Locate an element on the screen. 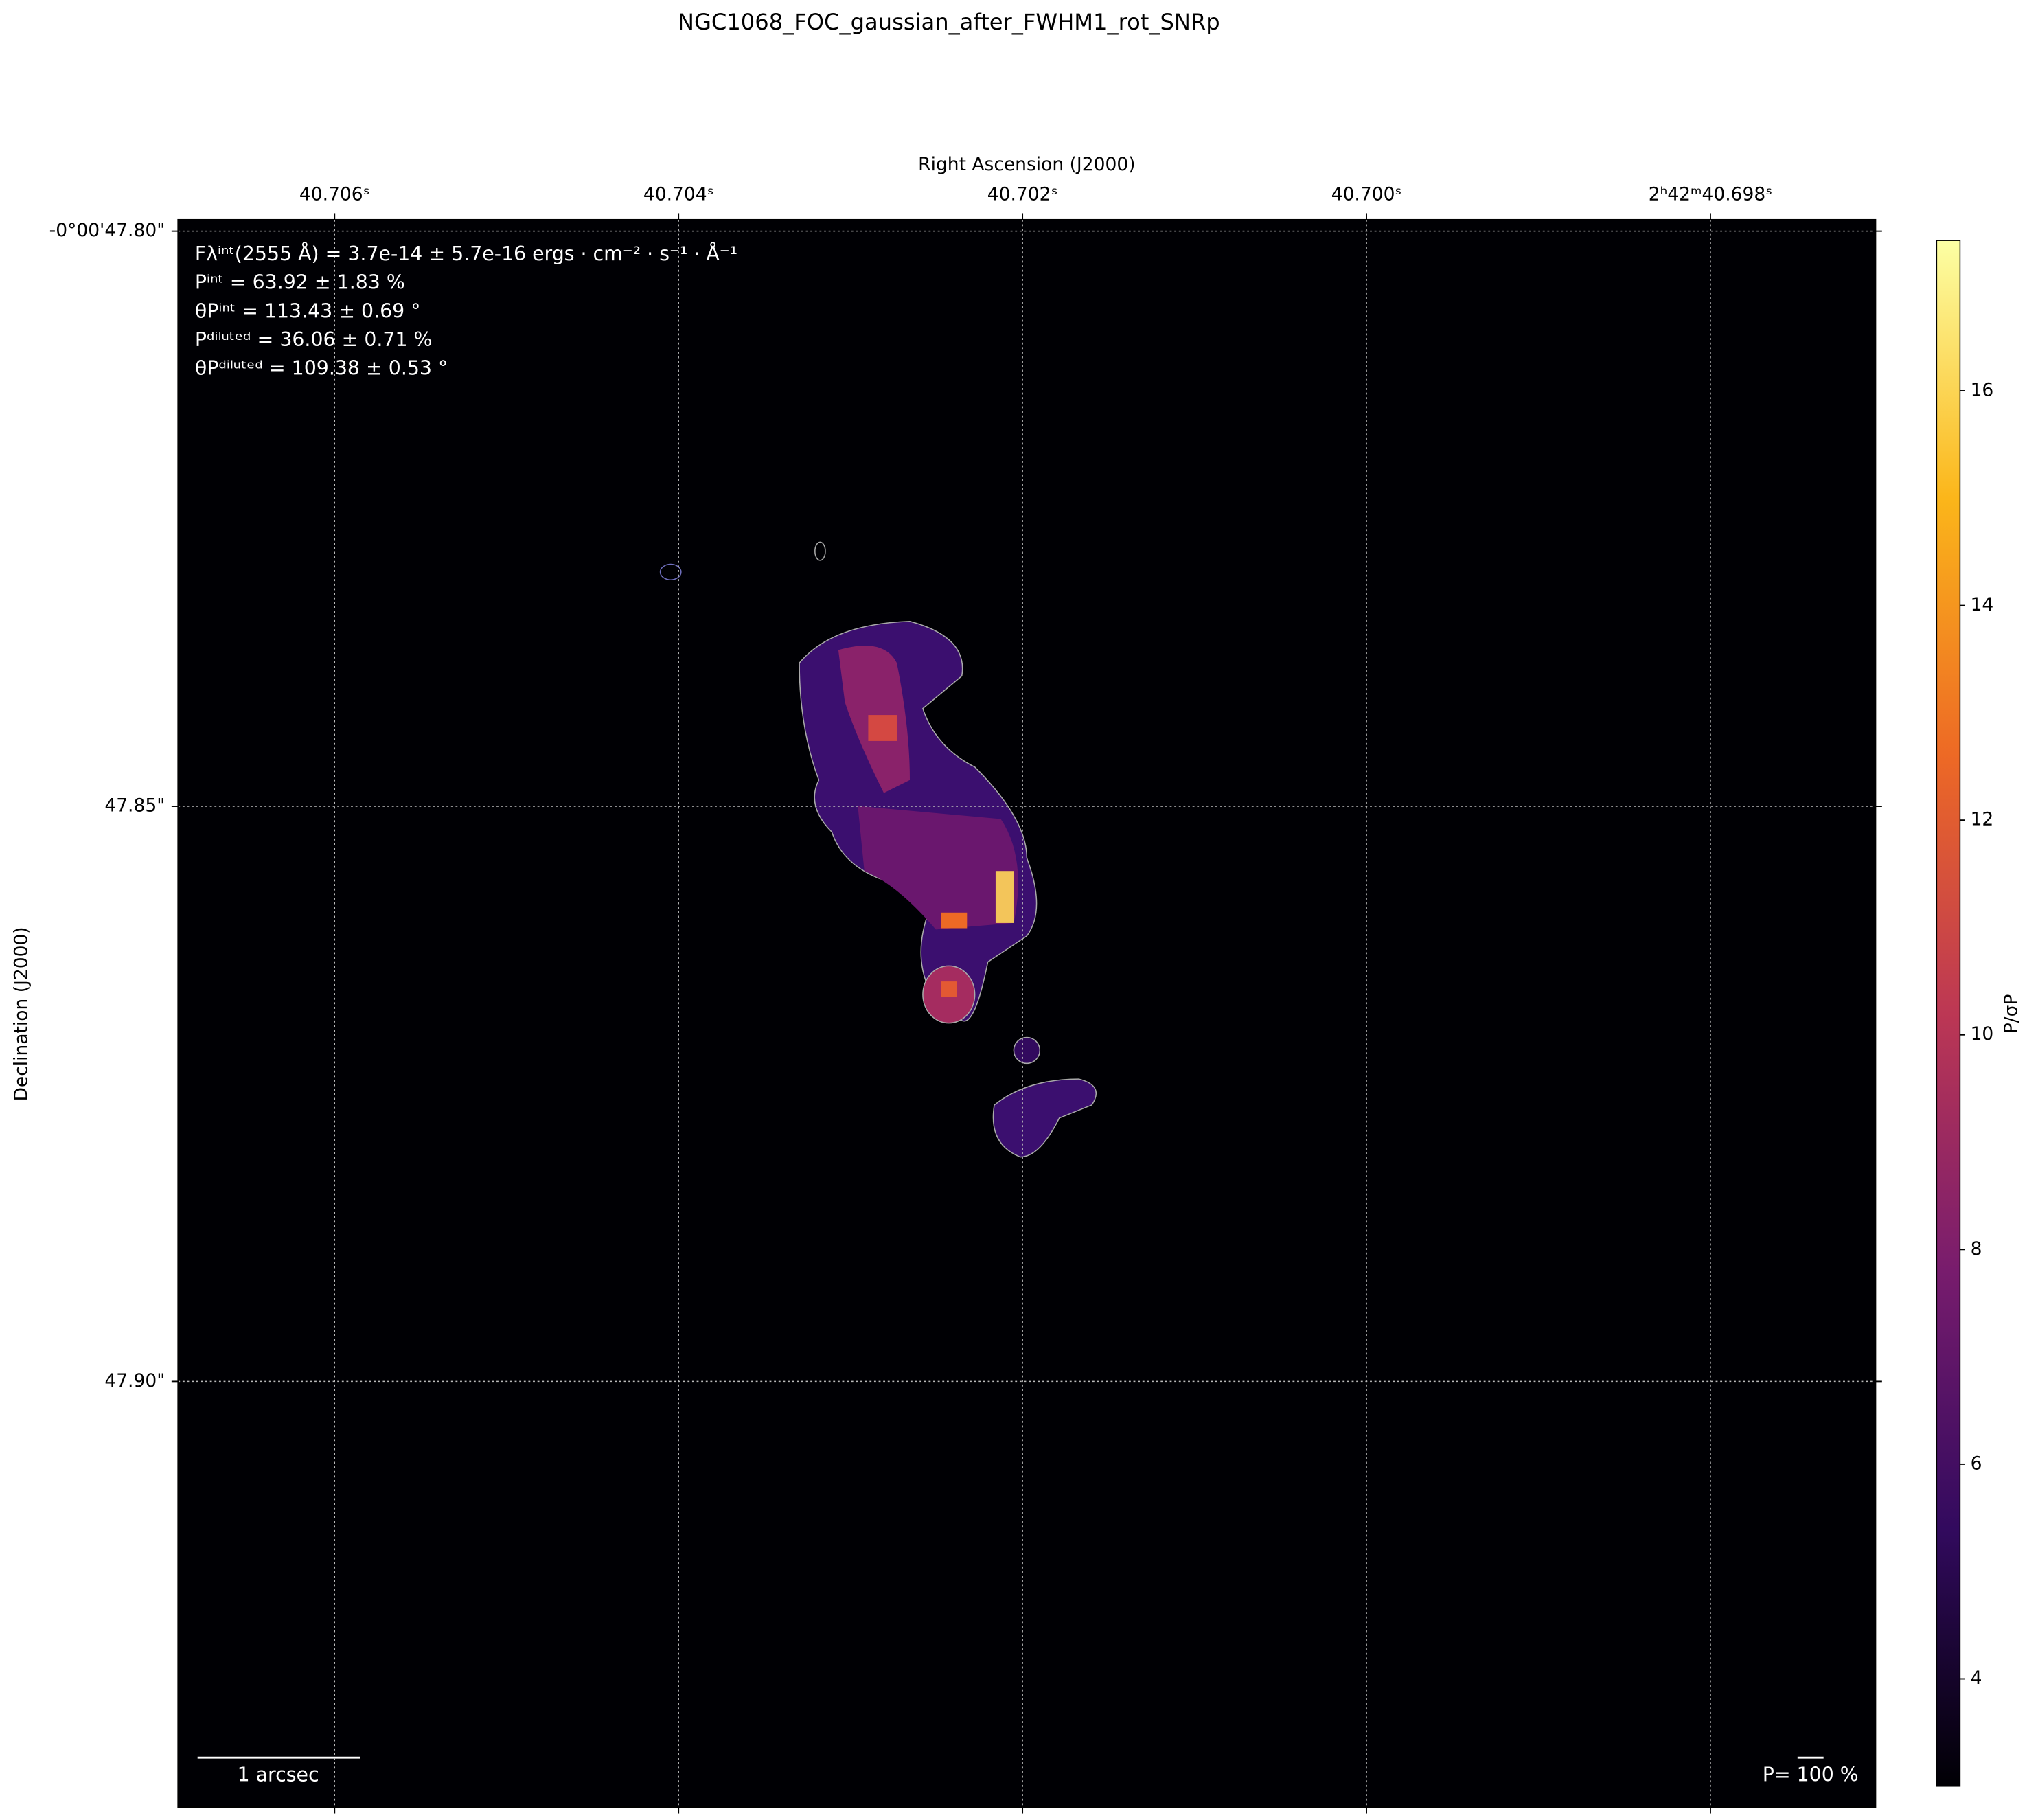 This screenshot has width=2038, height=1820. x-tick-label: 40.702ˢ is located at coordinates (1022, 194).